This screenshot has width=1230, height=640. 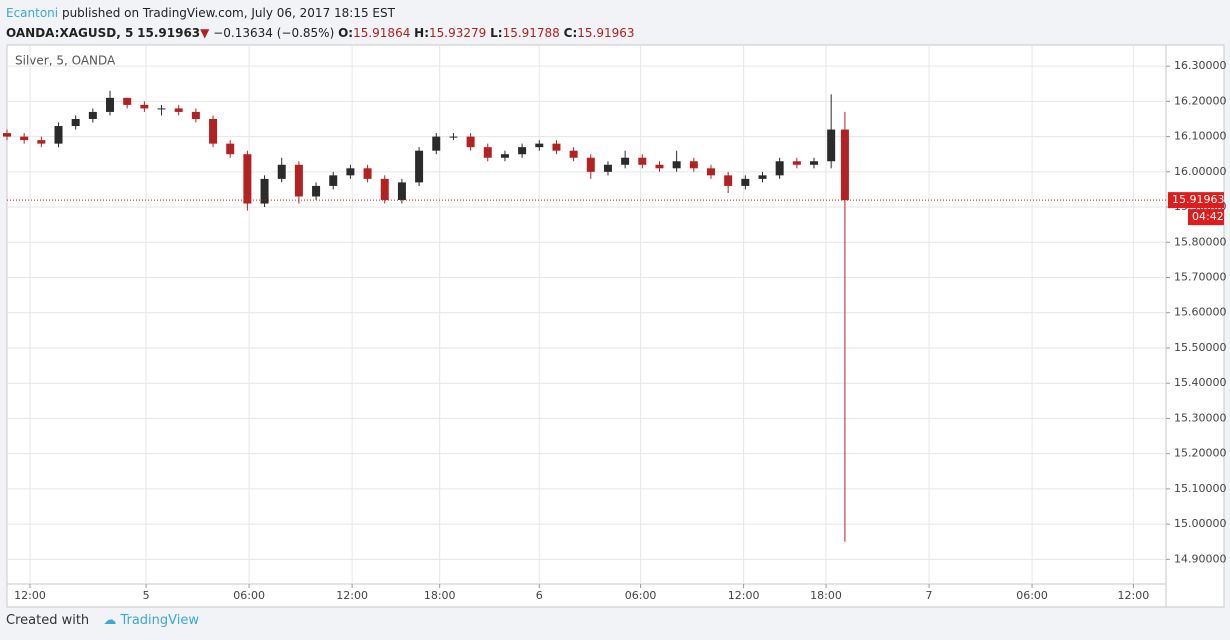 What do you see at coordinates (159, 620) in the screenshot?
I see `brand: TradingView` at bounding box center [159, 620].